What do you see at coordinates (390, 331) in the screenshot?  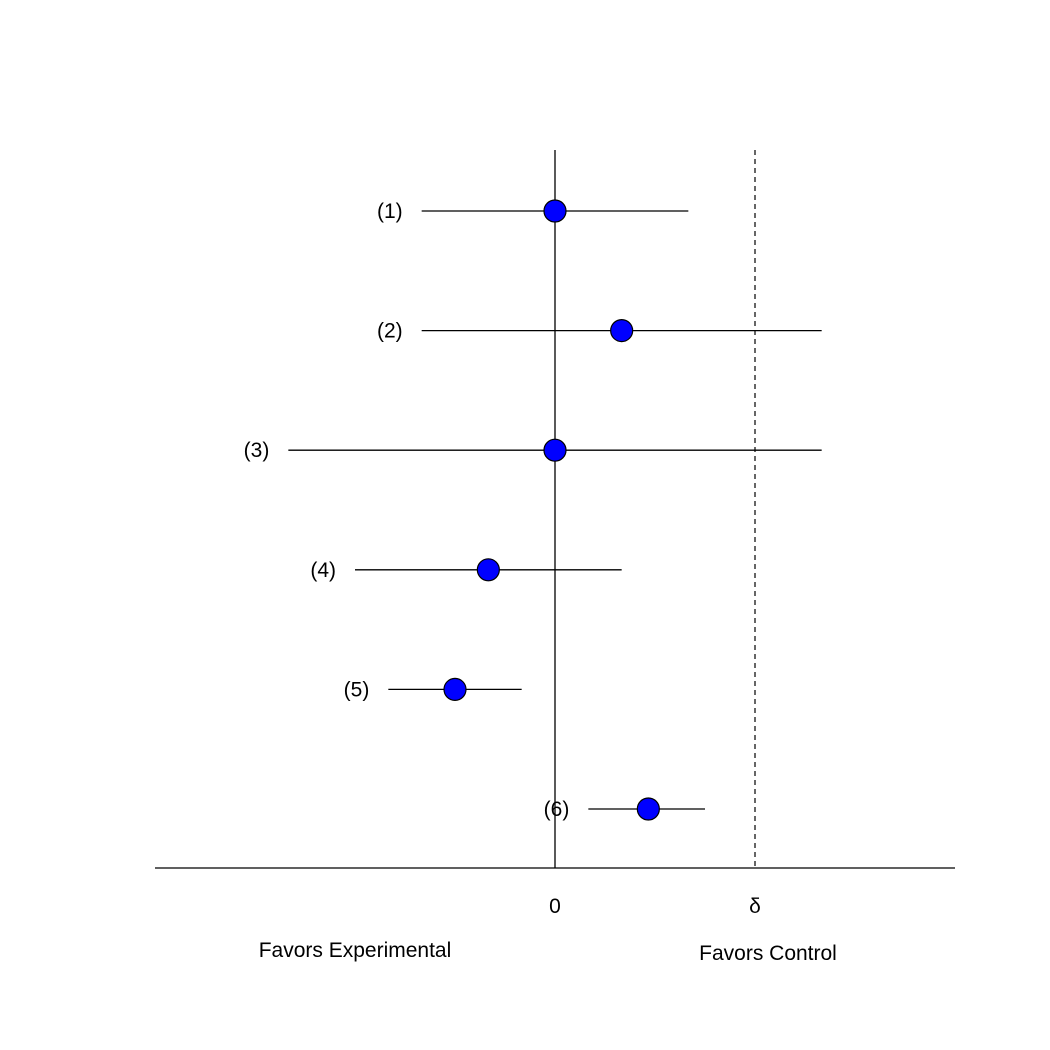 I see `row-label-2: (2)` at bounding box center [390, 331].